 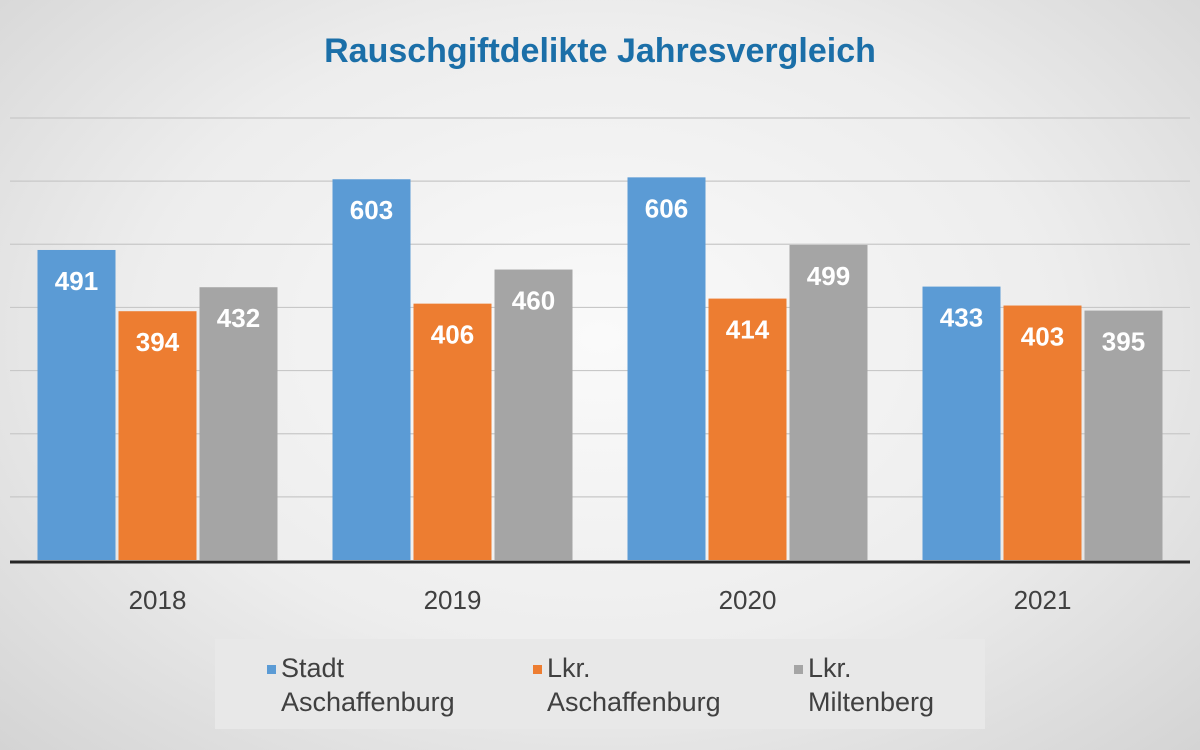 What do you see at coordinates (871, 702) in the screenshot?
I see `legend-label: Miltenberg` at bounding box center [871, 702].